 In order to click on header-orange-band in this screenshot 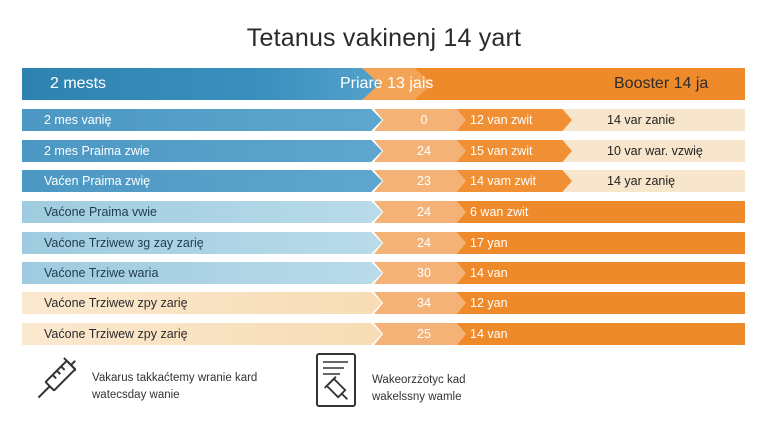, I will do `click(572, 84)`.